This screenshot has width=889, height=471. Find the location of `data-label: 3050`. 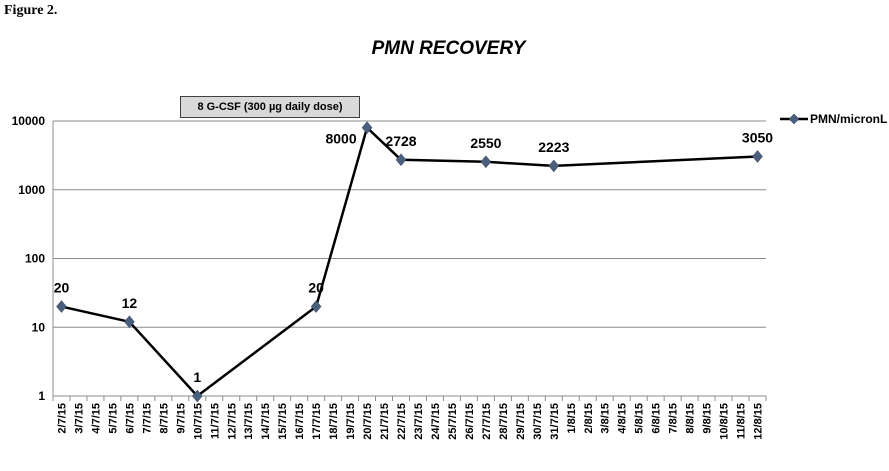

data-label: 3050 is located at coordinates (757, 137).